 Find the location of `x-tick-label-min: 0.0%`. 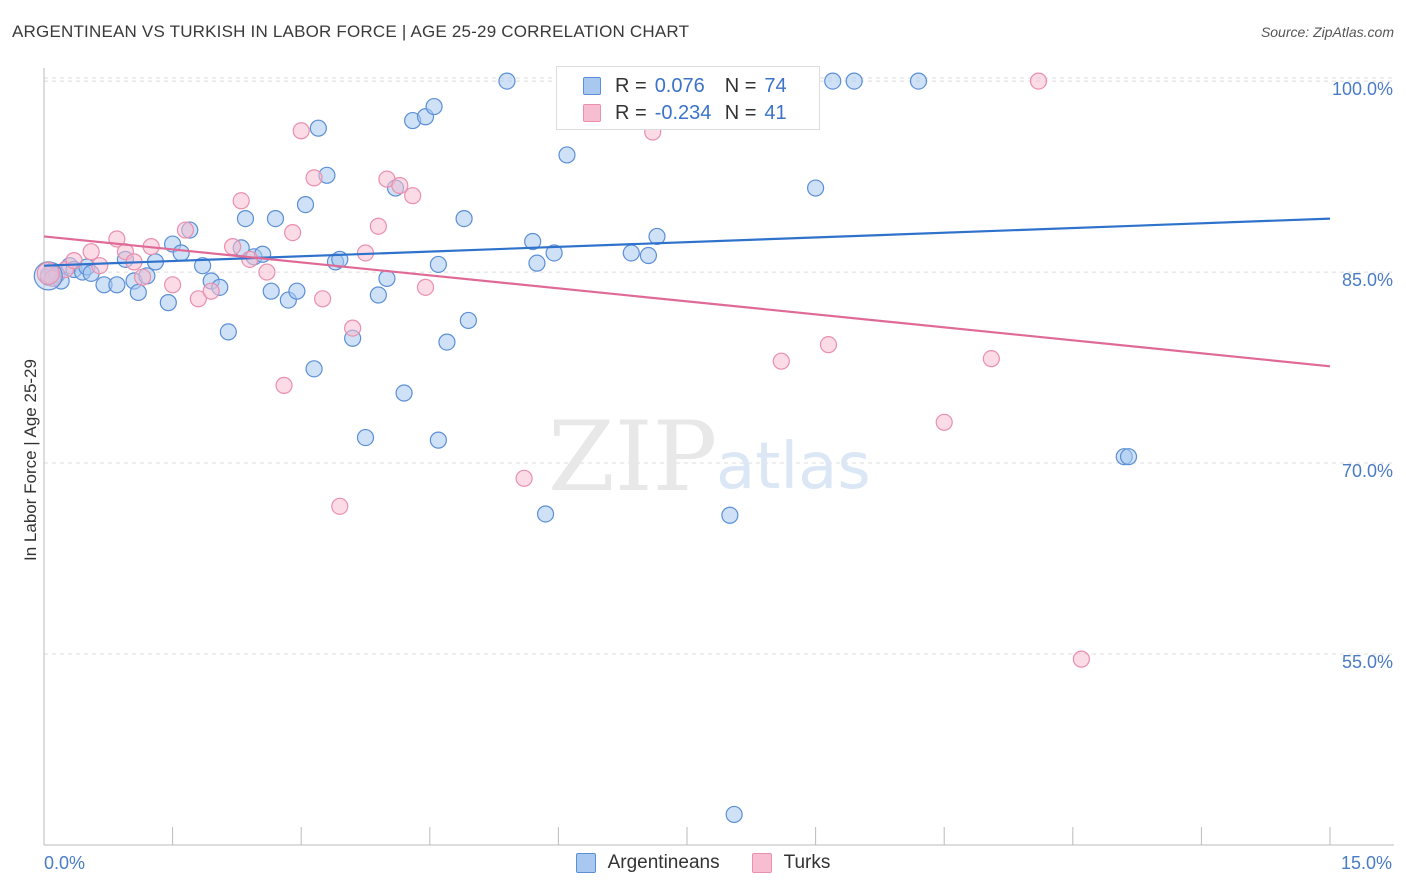

x-tick-label-min: 0.0% is located at coordinates (64, 863).